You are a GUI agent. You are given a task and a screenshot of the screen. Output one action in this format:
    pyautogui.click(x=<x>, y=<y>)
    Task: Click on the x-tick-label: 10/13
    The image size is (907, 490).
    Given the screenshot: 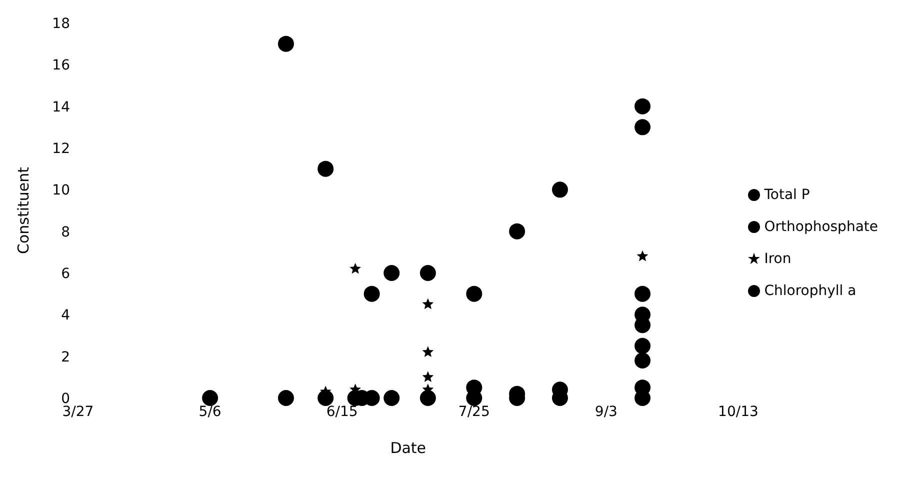 What is the action you would take?
    pyautogui.click(x=738, y=412)
    